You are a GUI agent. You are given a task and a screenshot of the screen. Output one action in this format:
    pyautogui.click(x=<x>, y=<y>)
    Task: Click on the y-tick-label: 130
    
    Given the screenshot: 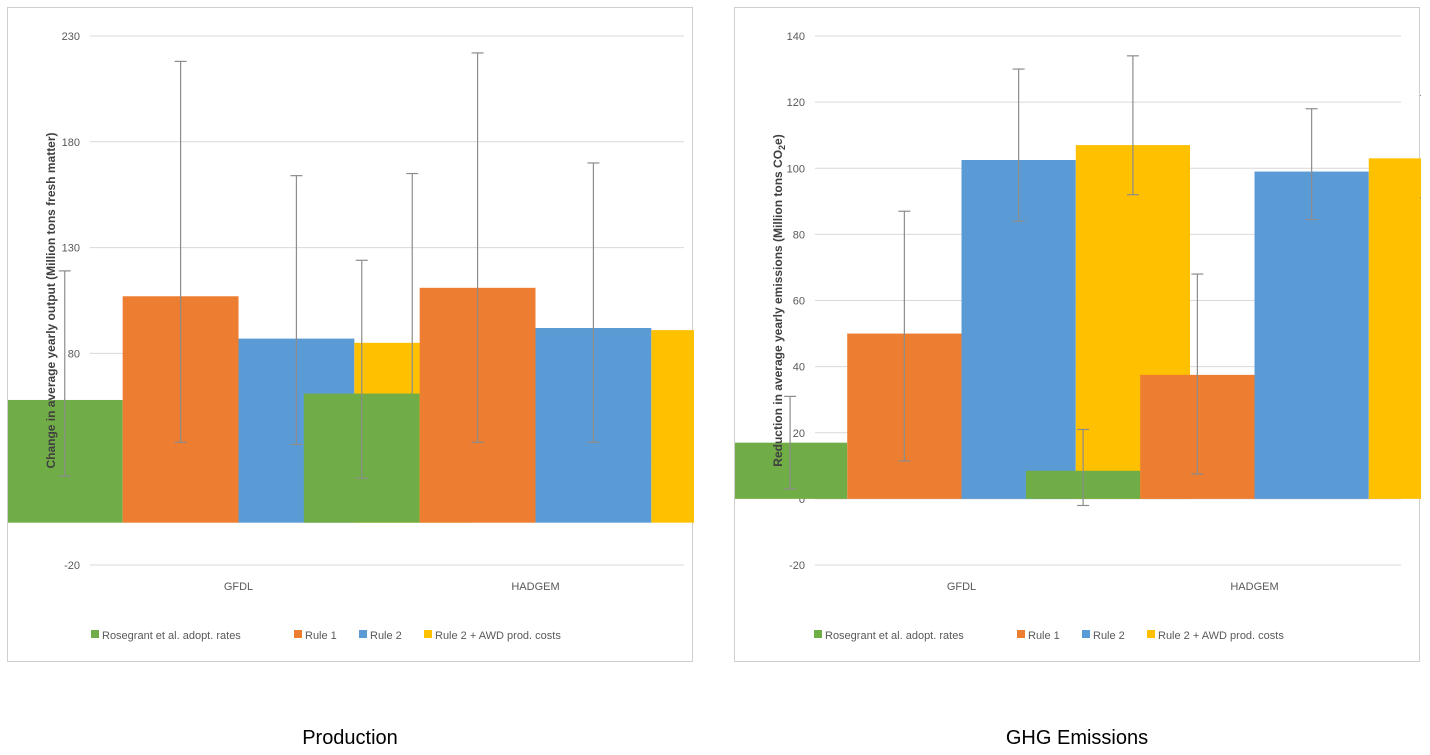 What is the action you would take?
    pyautogui.click(x=71, y=249)
    